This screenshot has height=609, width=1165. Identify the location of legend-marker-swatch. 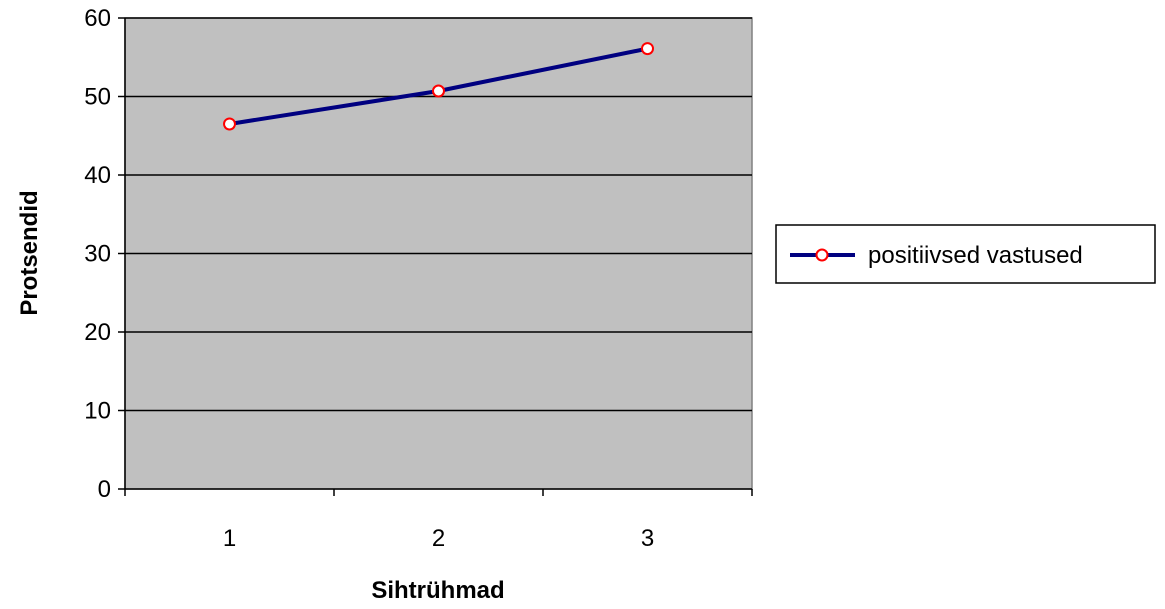
(822, 255).